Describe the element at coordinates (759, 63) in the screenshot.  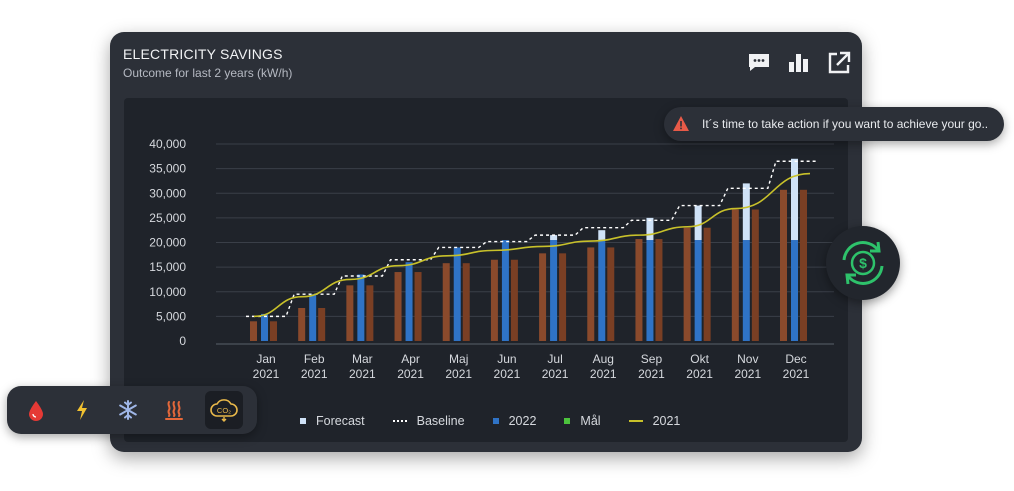
I see `comment-icon` at that location.